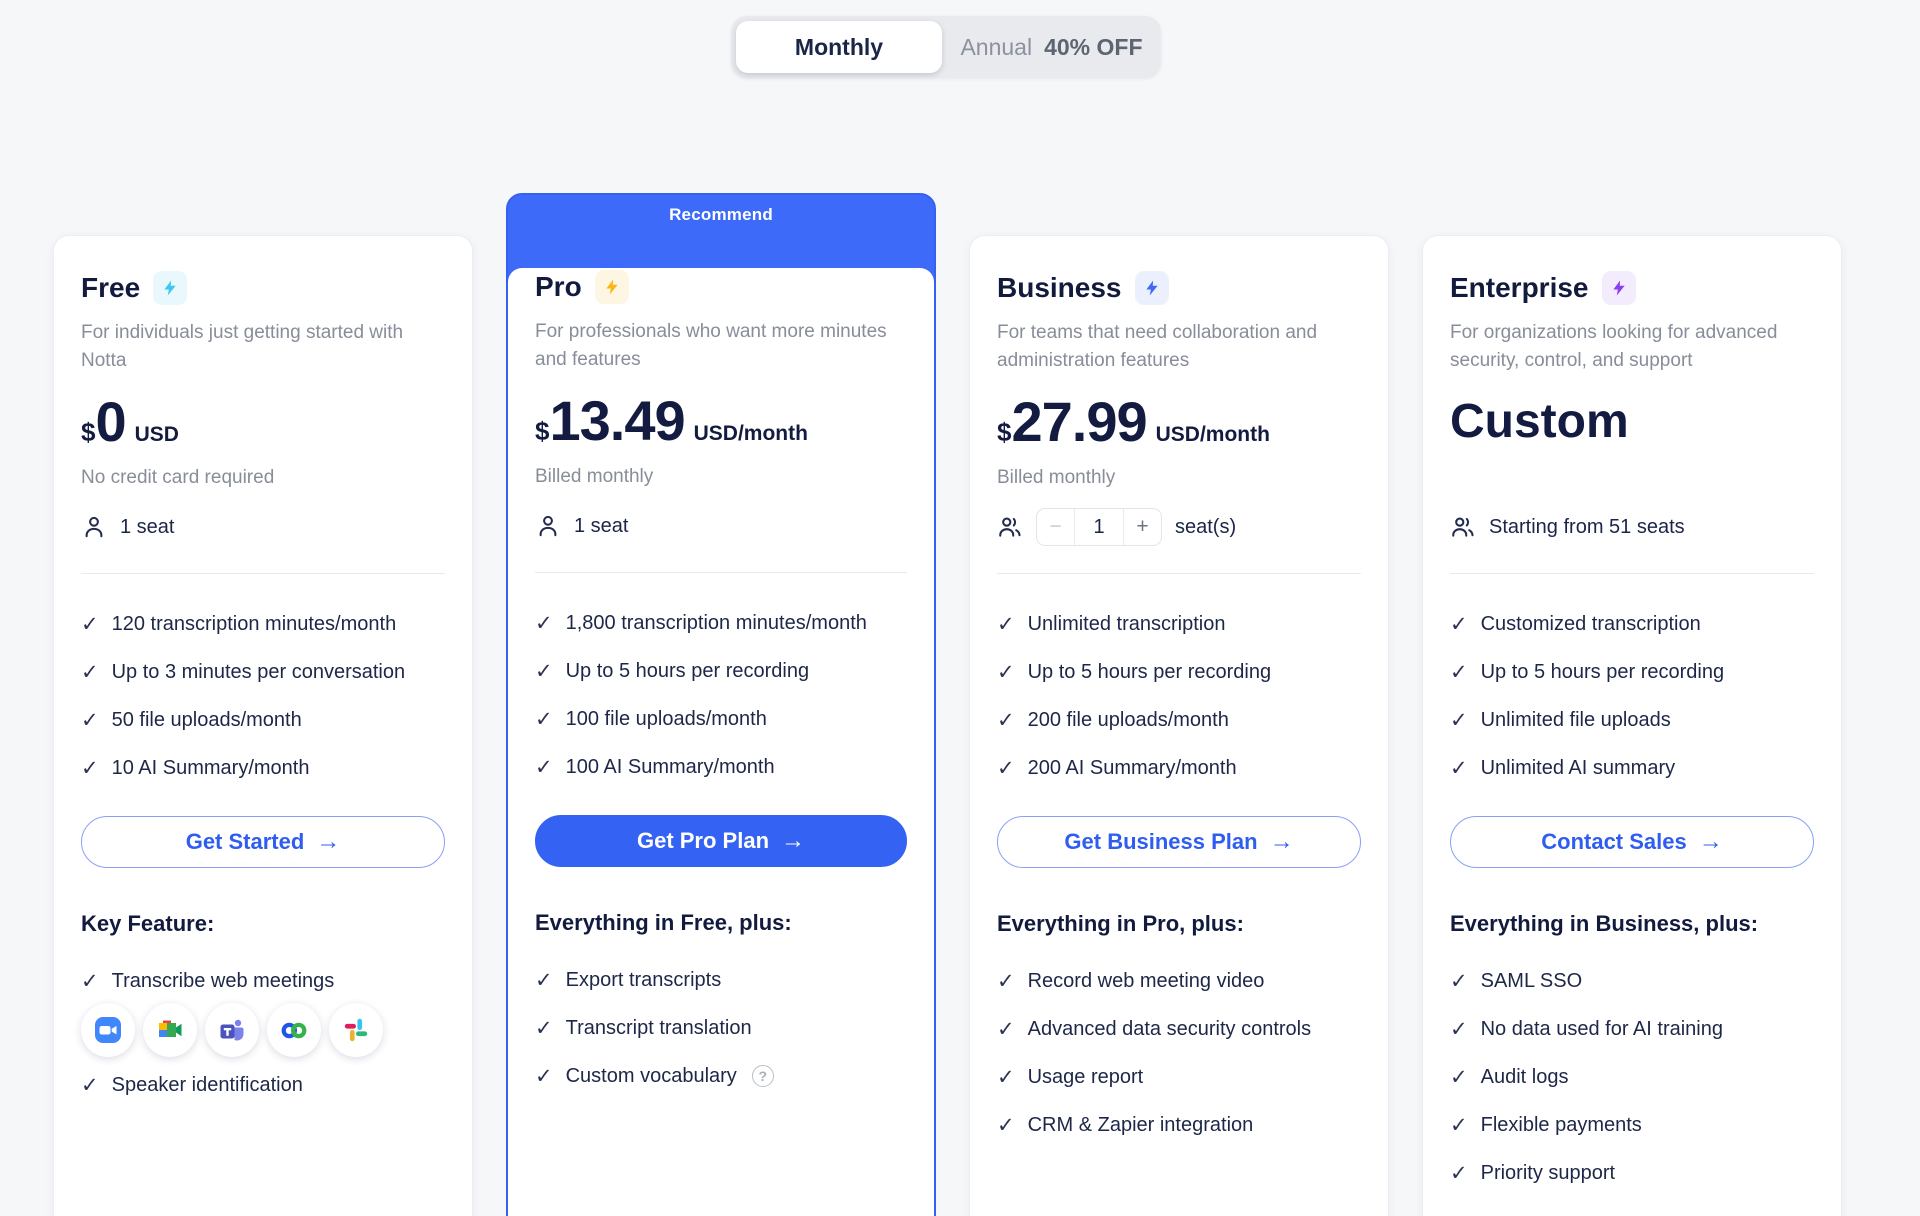 The width and height of the screenshot is (1920, 1216). What do you see at coordinates (1179, 1125) in the screenshot?
I see `extra-item: ✓ CRM & Zapier integration` at bounding box center [1179, 1125].